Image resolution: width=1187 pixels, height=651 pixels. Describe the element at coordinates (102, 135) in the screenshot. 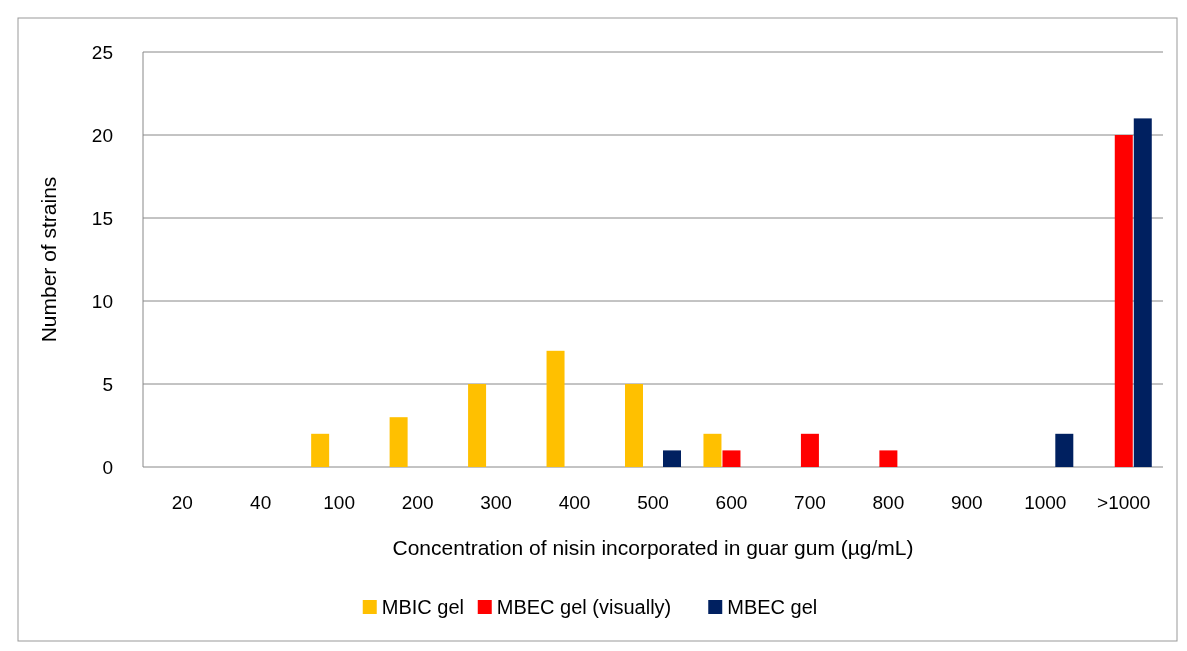

I see `y-tick-label: 20` at that location.